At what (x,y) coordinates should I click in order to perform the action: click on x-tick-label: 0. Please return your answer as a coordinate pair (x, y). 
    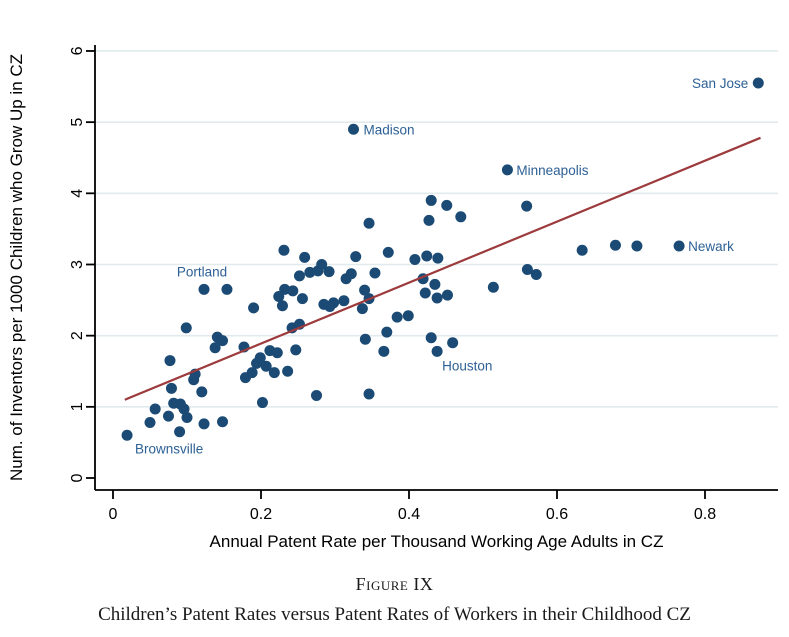
    Looking at the image, I should click on (113, 514).